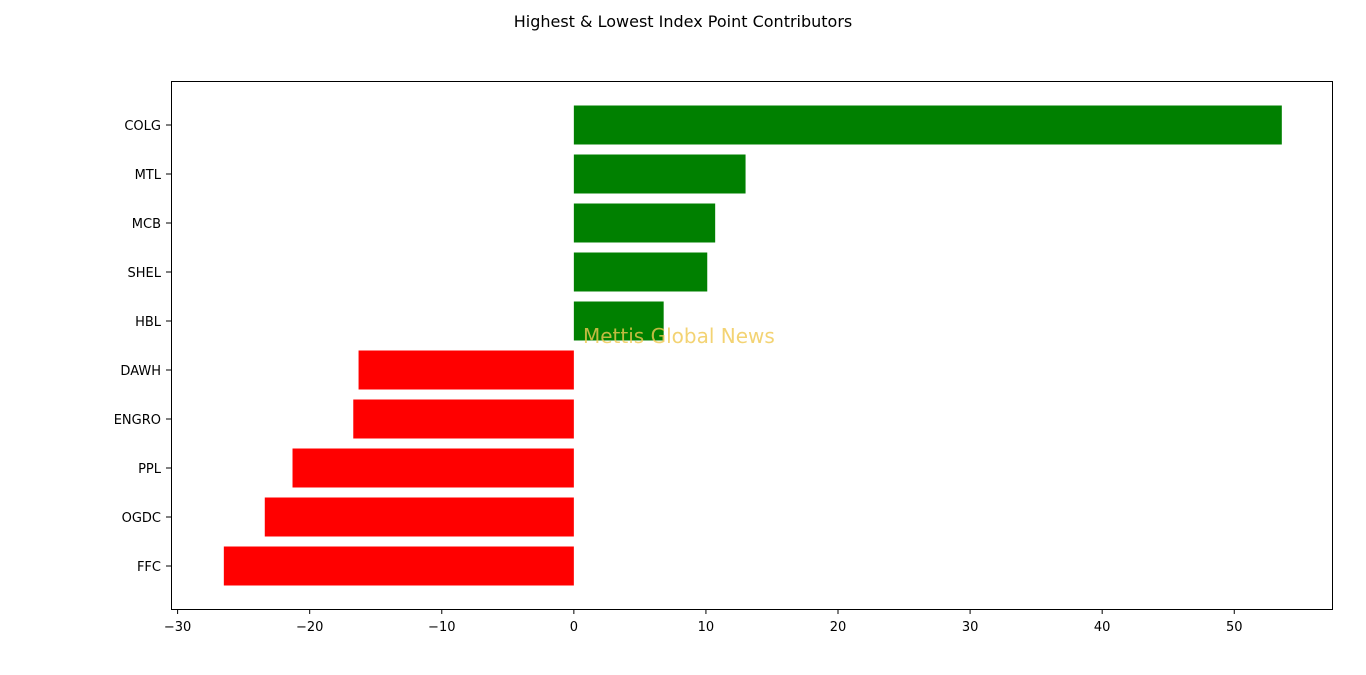  I want to click on watermark: Mettis Global News, so click(679, 336).